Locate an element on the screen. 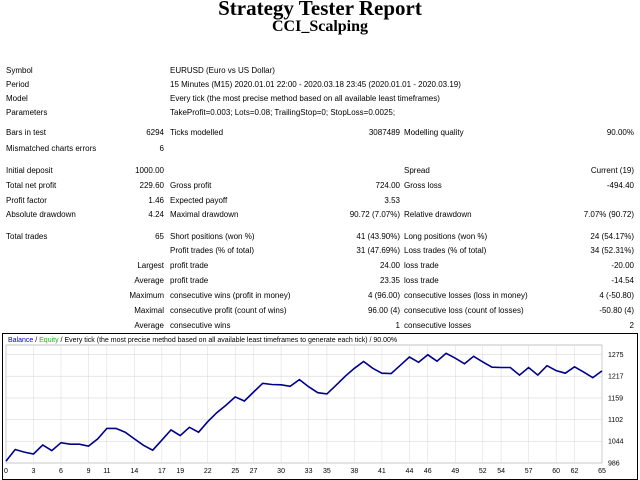 Image resolution: width=640 pixels, height=480 pixels. parameters-label: Parameters is located at coordinates (27, 112).